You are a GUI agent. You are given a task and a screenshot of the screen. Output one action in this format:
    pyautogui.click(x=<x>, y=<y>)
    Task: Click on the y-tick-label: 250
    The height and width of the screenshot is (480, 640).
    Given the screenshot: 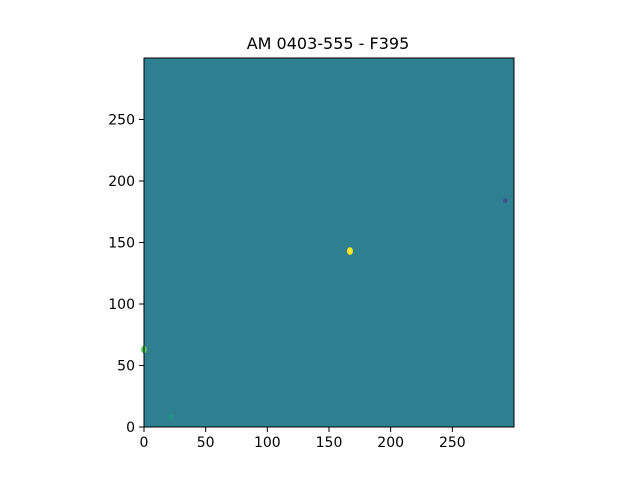 What is the action you would take?
    pyautogui.click(x=121, y=121)
    